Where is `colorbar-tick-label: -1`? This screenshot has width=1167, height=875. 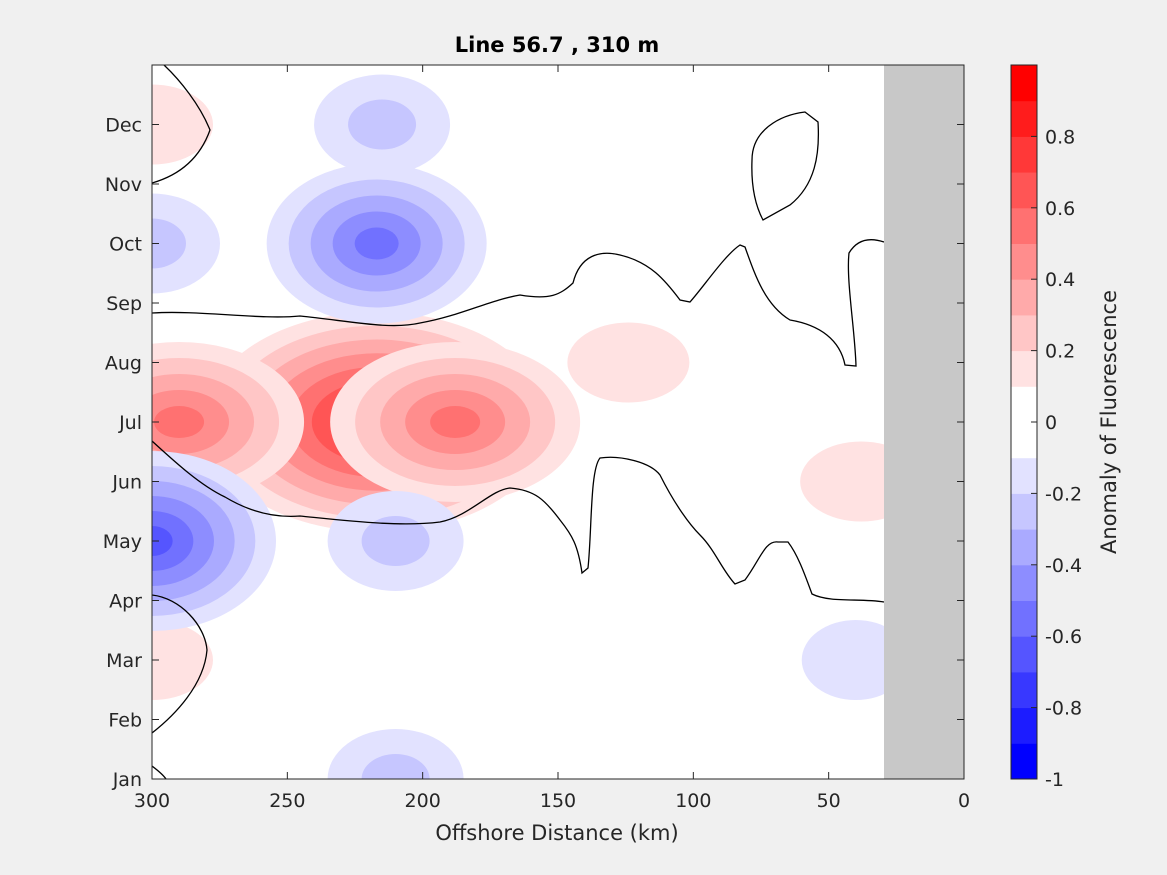 colorbar-tick-label: -1 is located at coordinates (1054, 780).